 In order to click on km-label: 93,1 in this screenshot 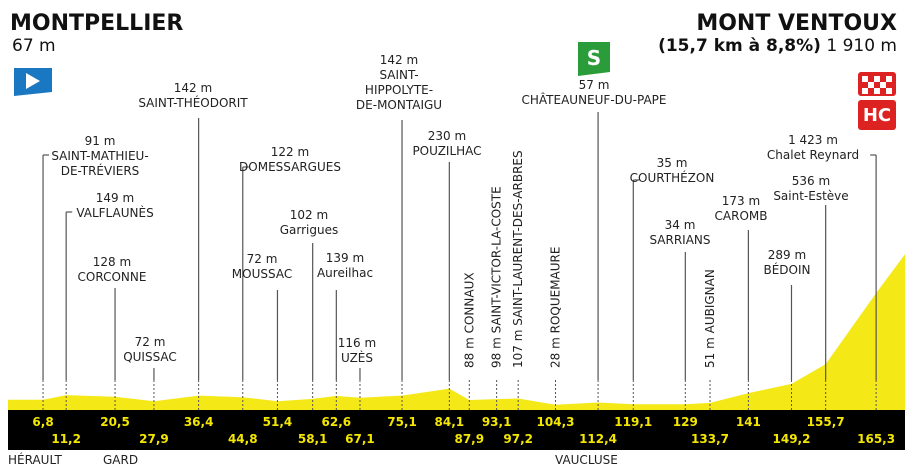, I will do `click(497, 422)`.